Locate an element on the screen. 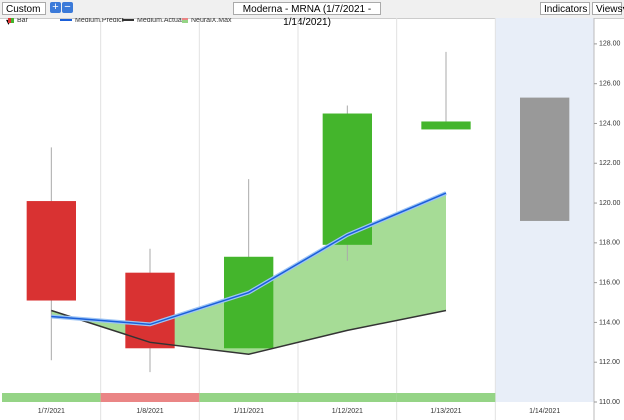  preset-dropdown: Custom ▾ is located at coordinates (24, 15).